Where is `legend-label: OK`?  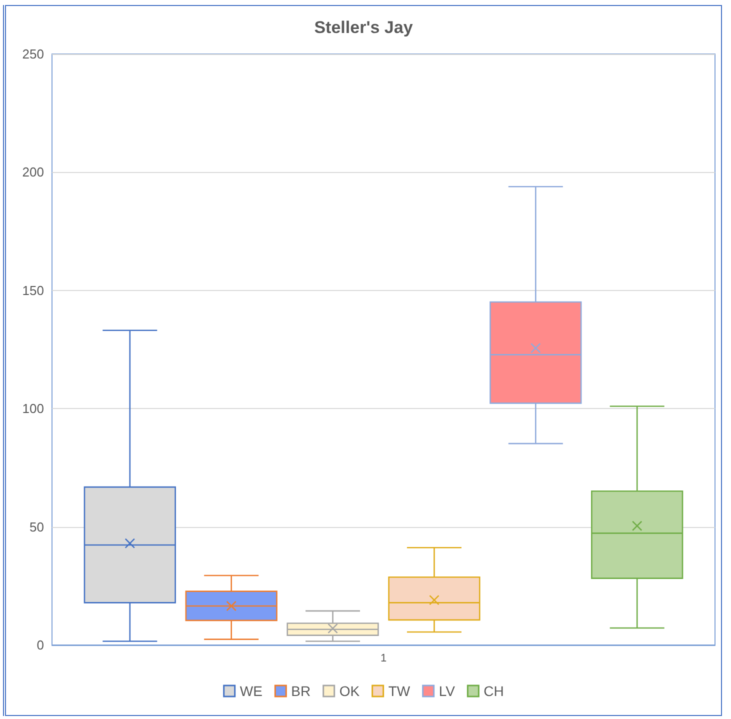 legend-label: OK is located at coordinates (349, 691).